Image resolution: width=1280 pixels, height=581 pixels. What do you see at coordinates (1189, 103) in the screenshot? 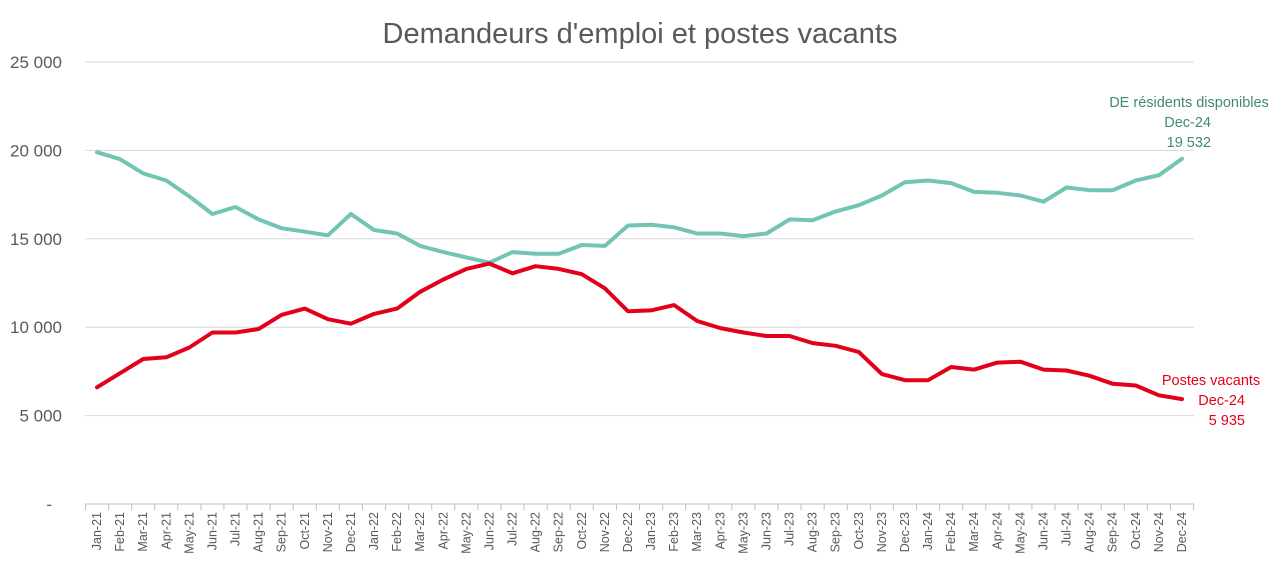
I see `end-label-name: DE résidents disponibles` at bounding box center [1189, 103].